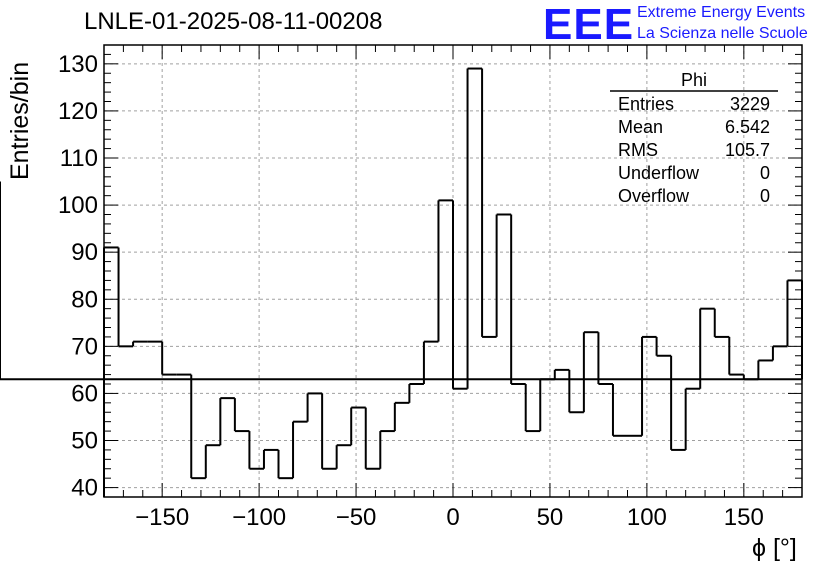 The image size is (836, 572). Describe the element at coordinates (84, 299) in the screenshot. I see `y-tick-label: 80` at that location.